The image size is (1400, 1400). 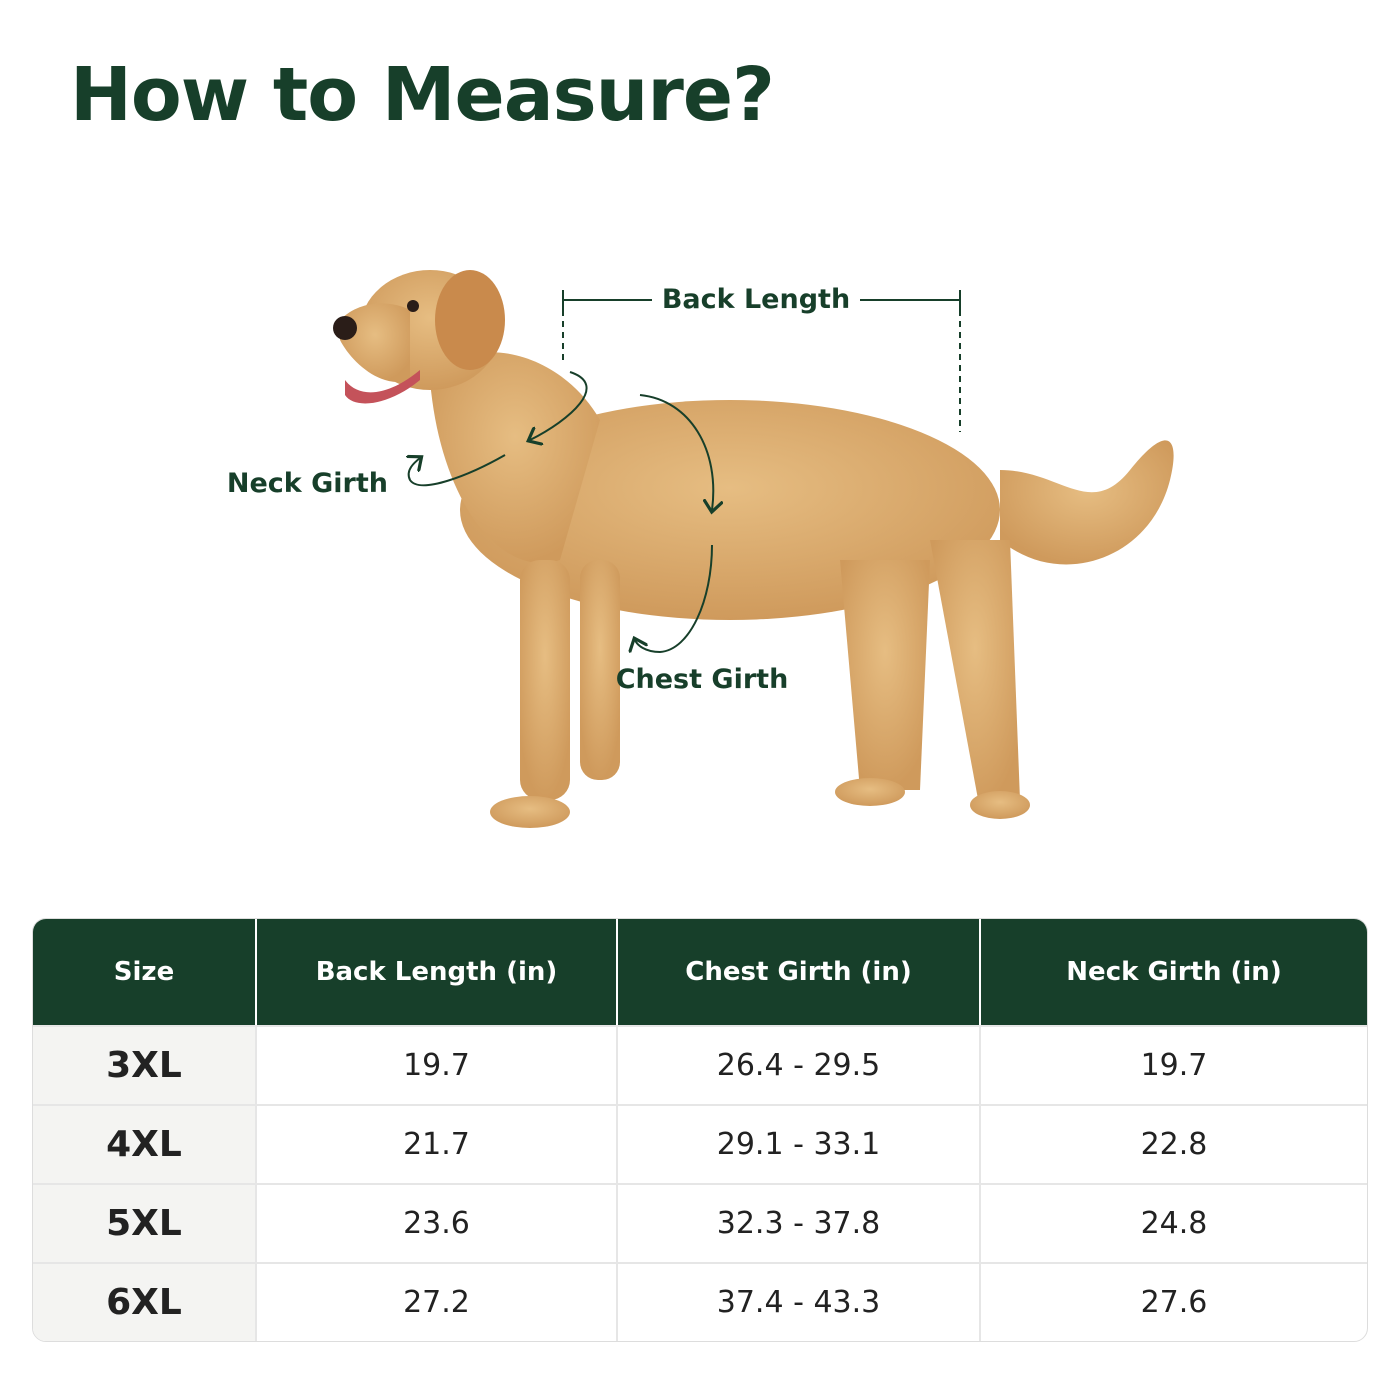 What do you see at coordinates (1174, 1301) in the screenshot?
I see `measure-cell: 27.6` at bounding box center [1174, 1301].